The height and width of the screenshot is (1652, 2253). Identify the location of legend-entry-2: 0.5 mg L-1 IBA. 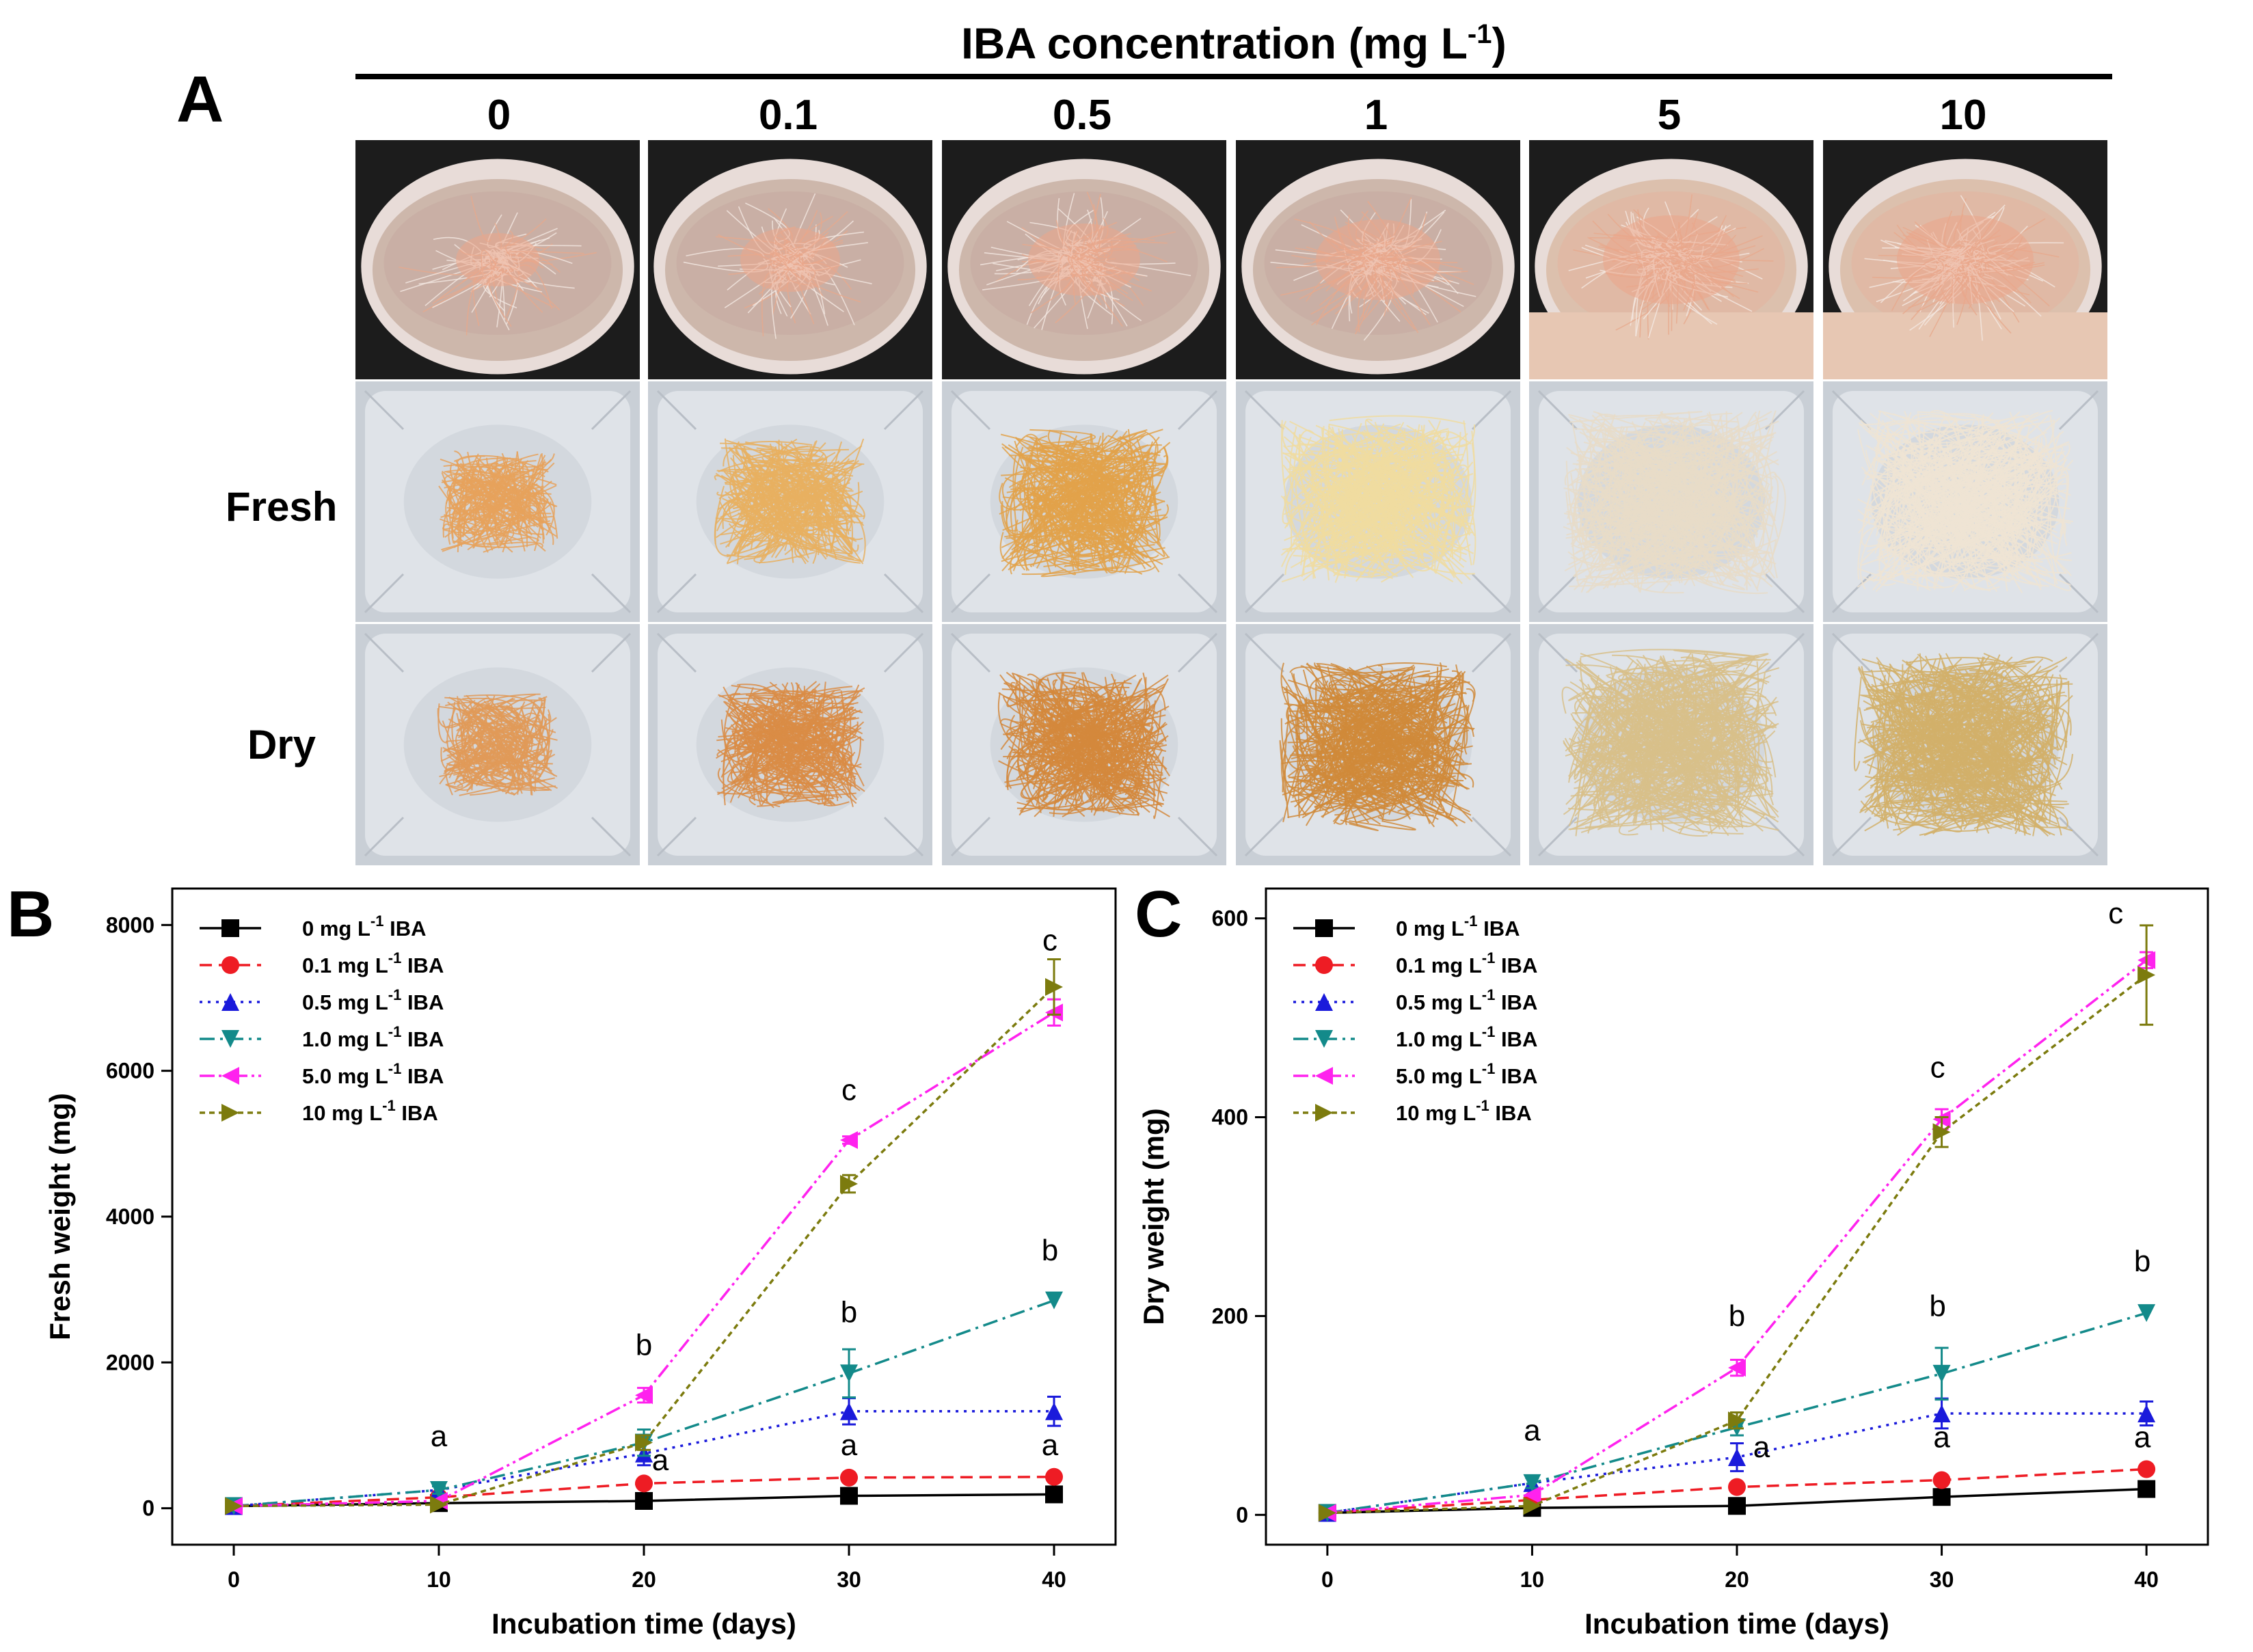
(322, 1000).